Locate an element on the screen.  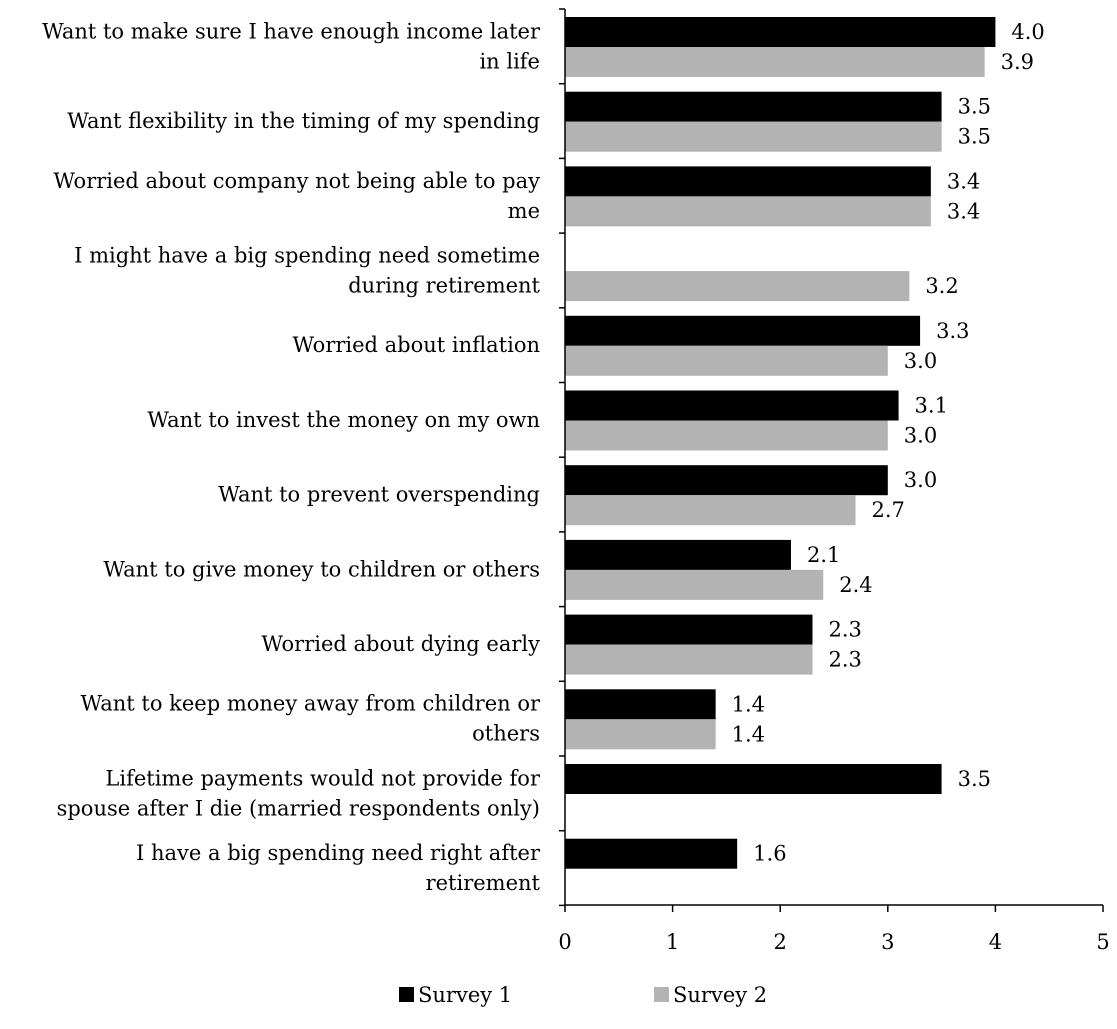
x-tick-label-0: 0 is located at coordinates (564, 942).